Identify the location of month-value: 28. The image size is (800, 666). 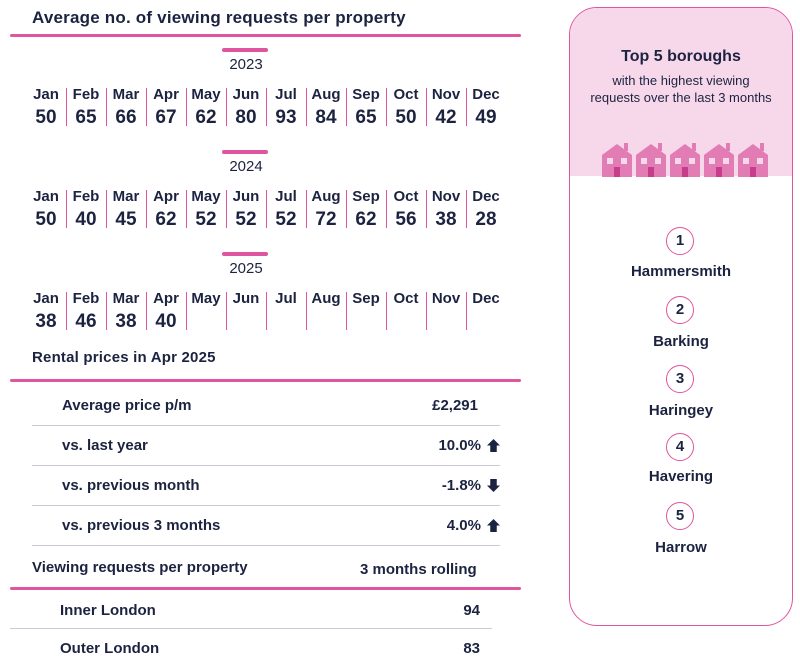
(486, 219).